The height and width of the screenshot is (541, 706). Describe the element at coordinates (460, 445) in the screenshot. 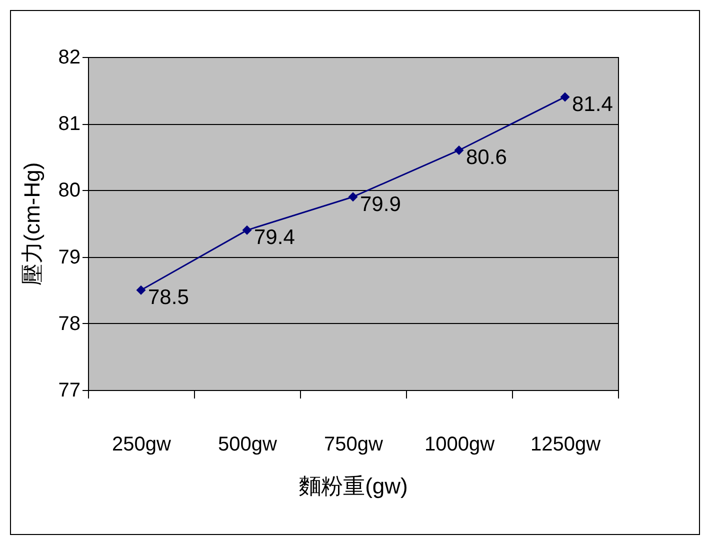

I see `x-tick-label: 1000gw` at that location.